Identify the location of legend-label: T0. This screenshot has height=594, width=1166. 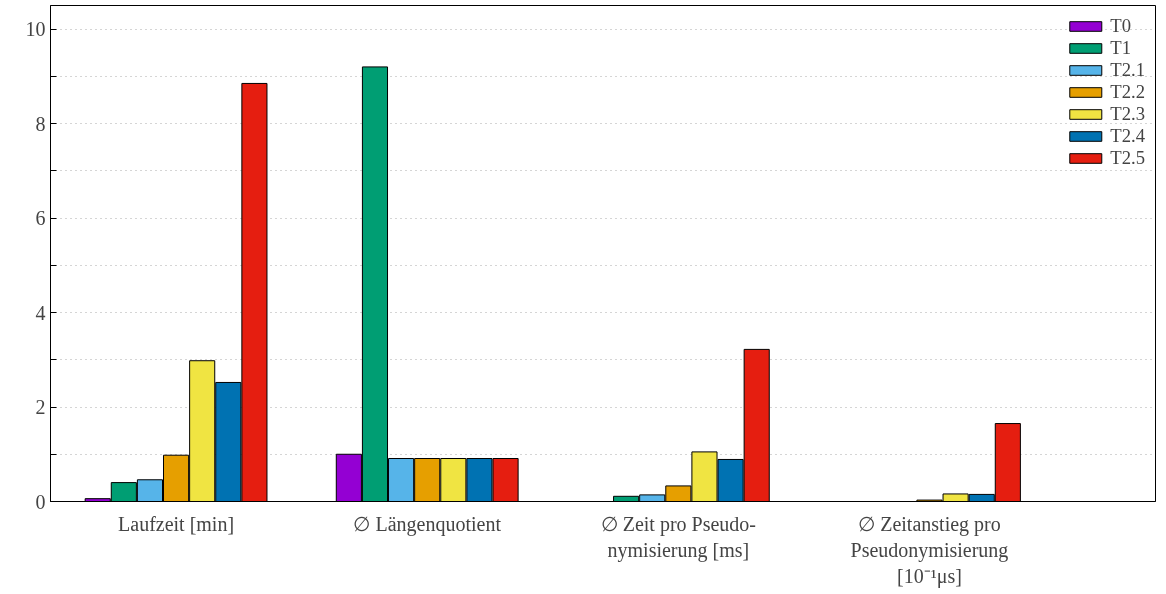
(1121, 26).